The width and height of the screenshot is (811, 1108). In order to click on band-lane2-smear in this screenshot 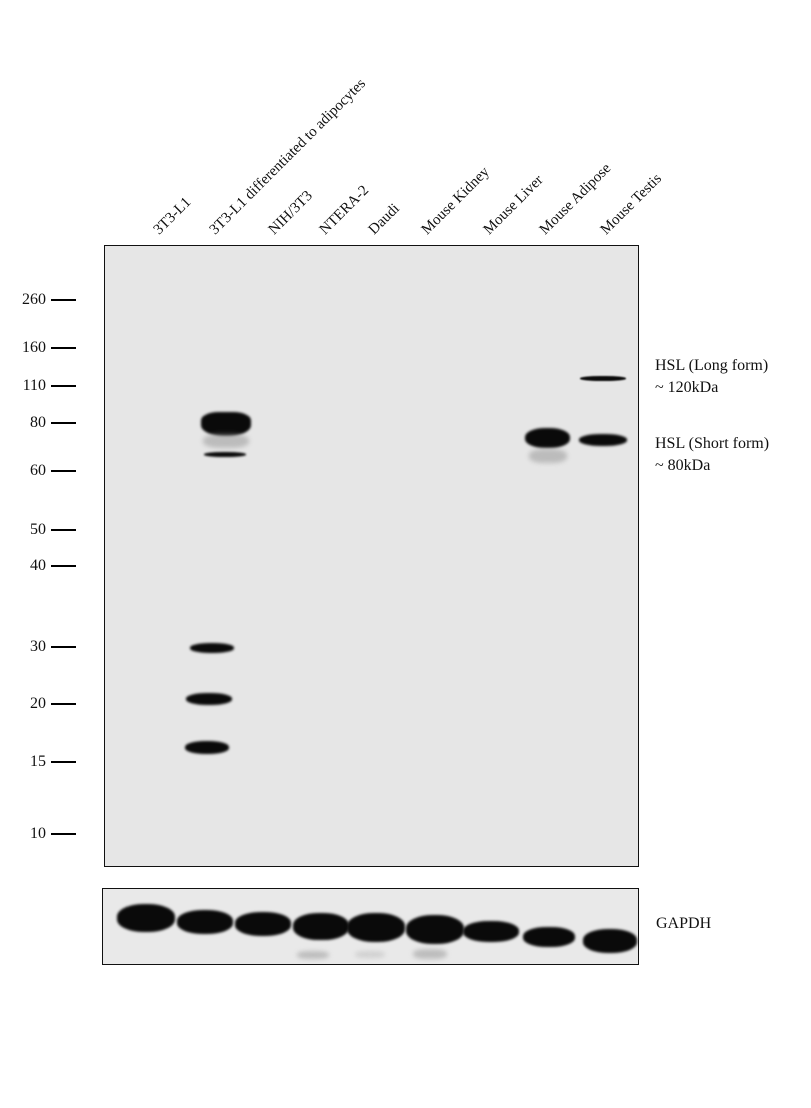, I will do `click(226, 441)`.